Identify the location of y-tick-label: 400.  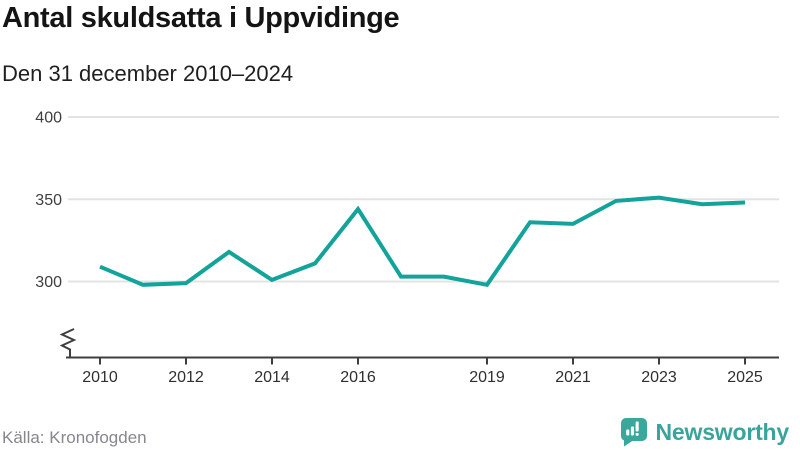
(48, 118).